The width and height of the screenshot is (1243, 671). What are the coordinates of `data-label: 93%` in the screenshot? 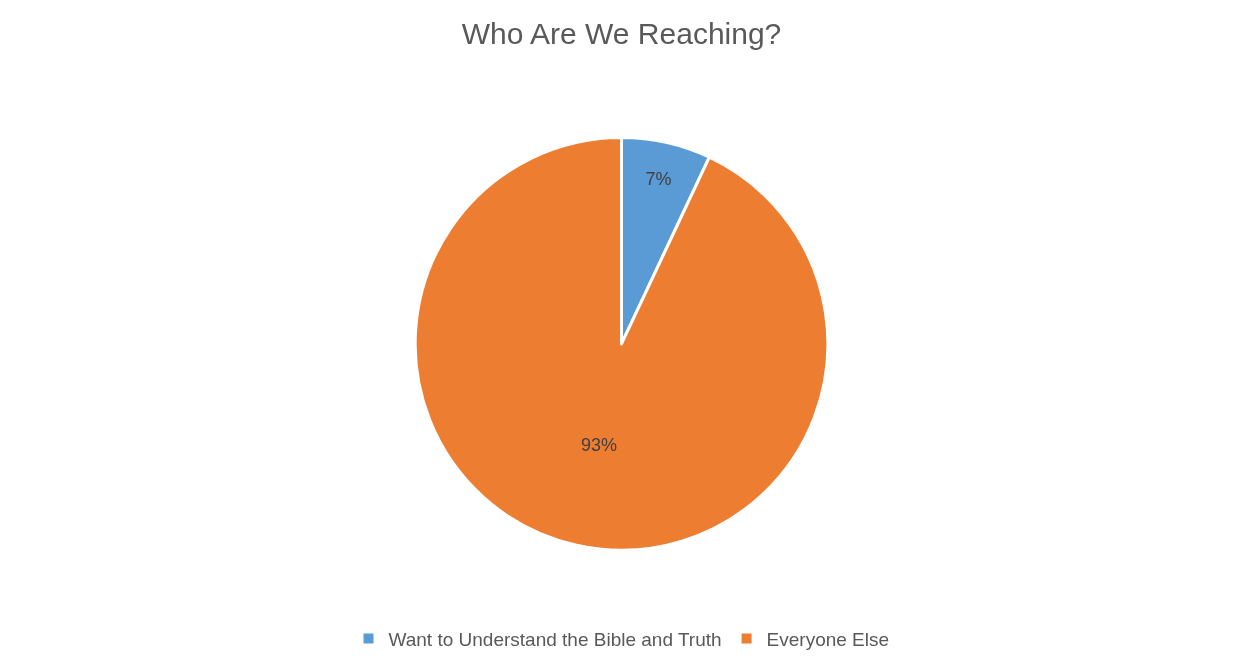 It's located at (599, 444).